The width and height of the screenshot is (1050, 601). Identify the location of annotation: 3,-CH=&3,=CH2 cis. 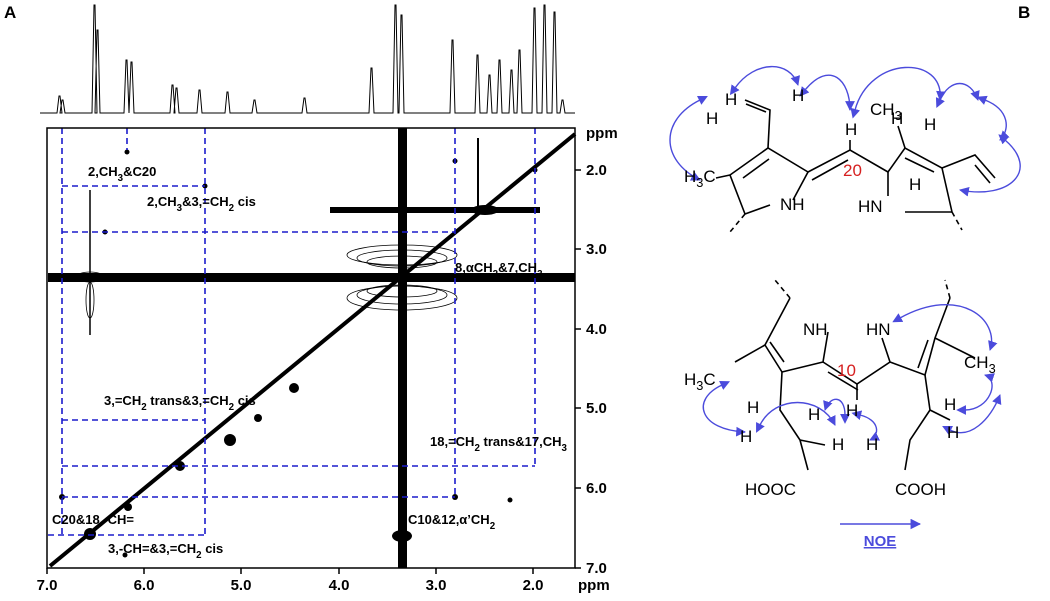
(165, 551).